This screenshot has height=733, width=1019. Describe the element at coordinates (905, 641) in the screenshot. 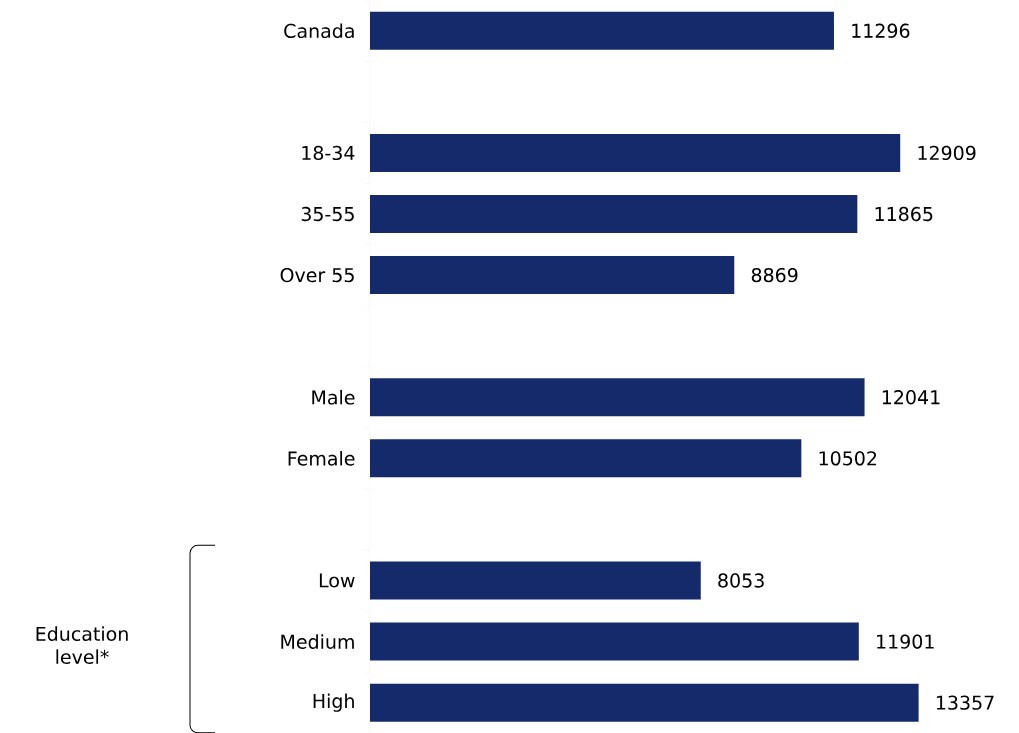

I see `data-label: 11901` at that location.